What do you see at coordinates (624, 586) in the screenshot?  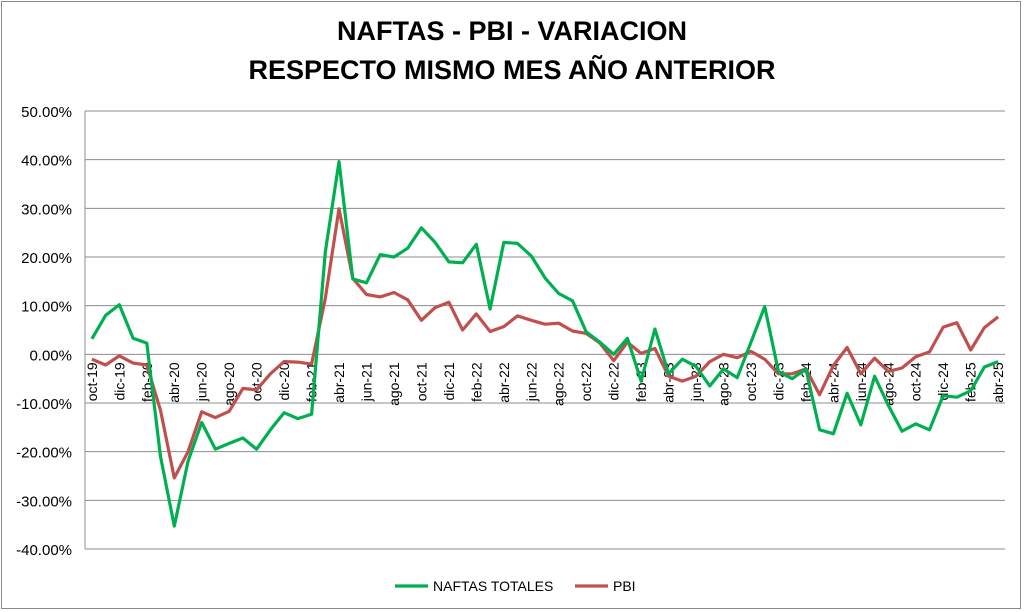 I see `legend-label: PBI` at bounding box center [624, 586].